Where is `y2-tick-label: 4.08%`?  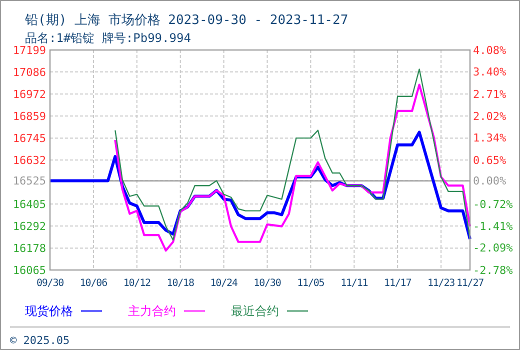
y2-tick-label: 4.08% is located at coordinates (489, 50).